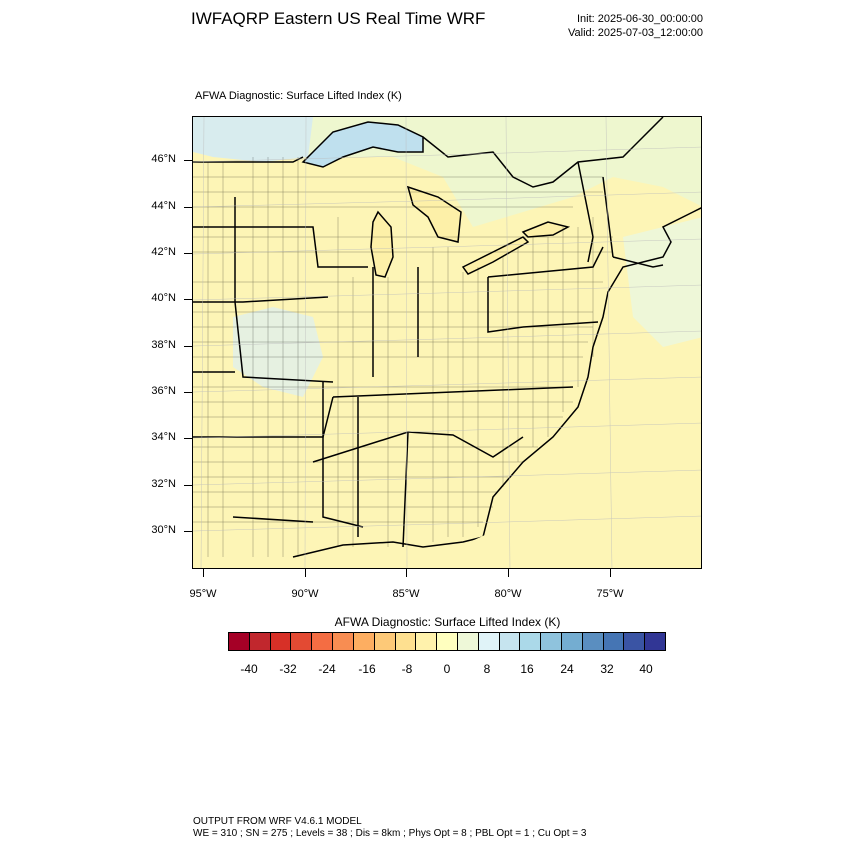  Describe the element at coordinates (662, 282) in the screenshot. I see `field-area-atlantic` at that location.